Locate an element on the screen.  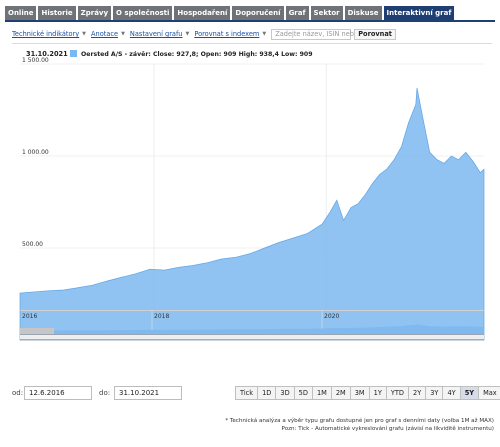
navigator-border is located at coordinates (252, 310).